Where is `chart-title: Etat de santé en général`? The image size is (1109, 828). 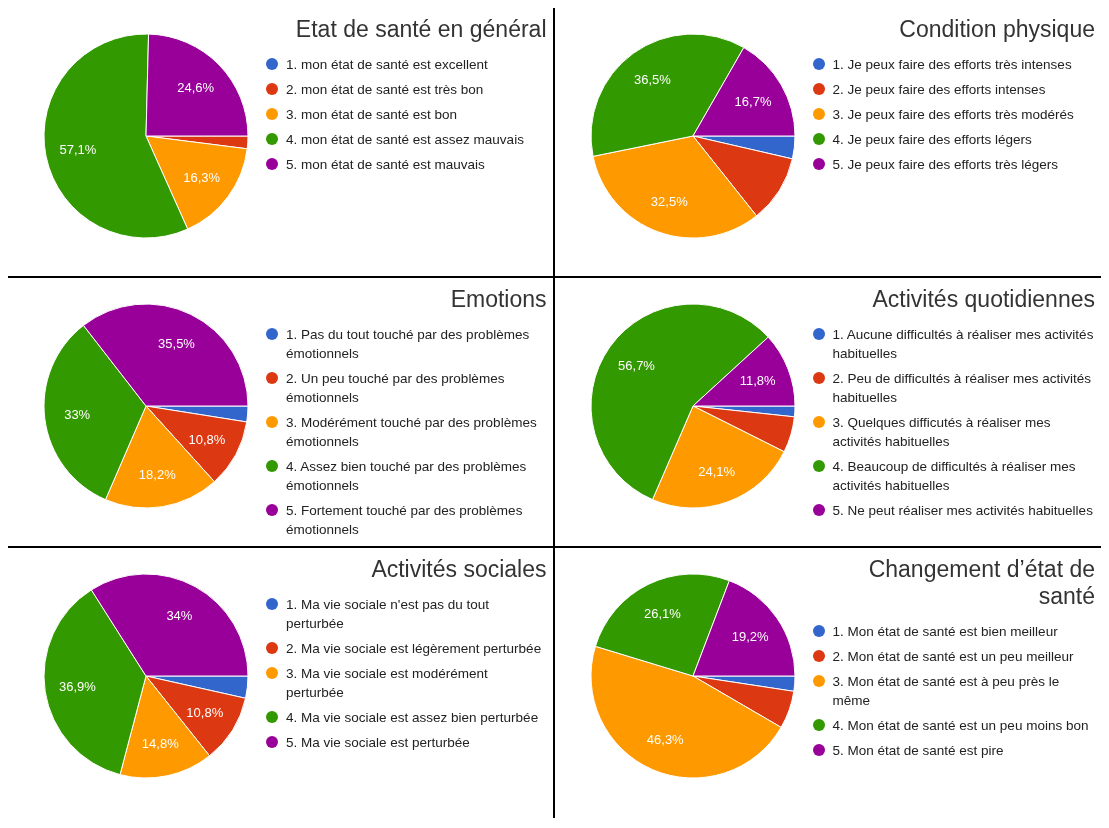 chart-title: Etat de santé en général is located at coordinates (420, 29).